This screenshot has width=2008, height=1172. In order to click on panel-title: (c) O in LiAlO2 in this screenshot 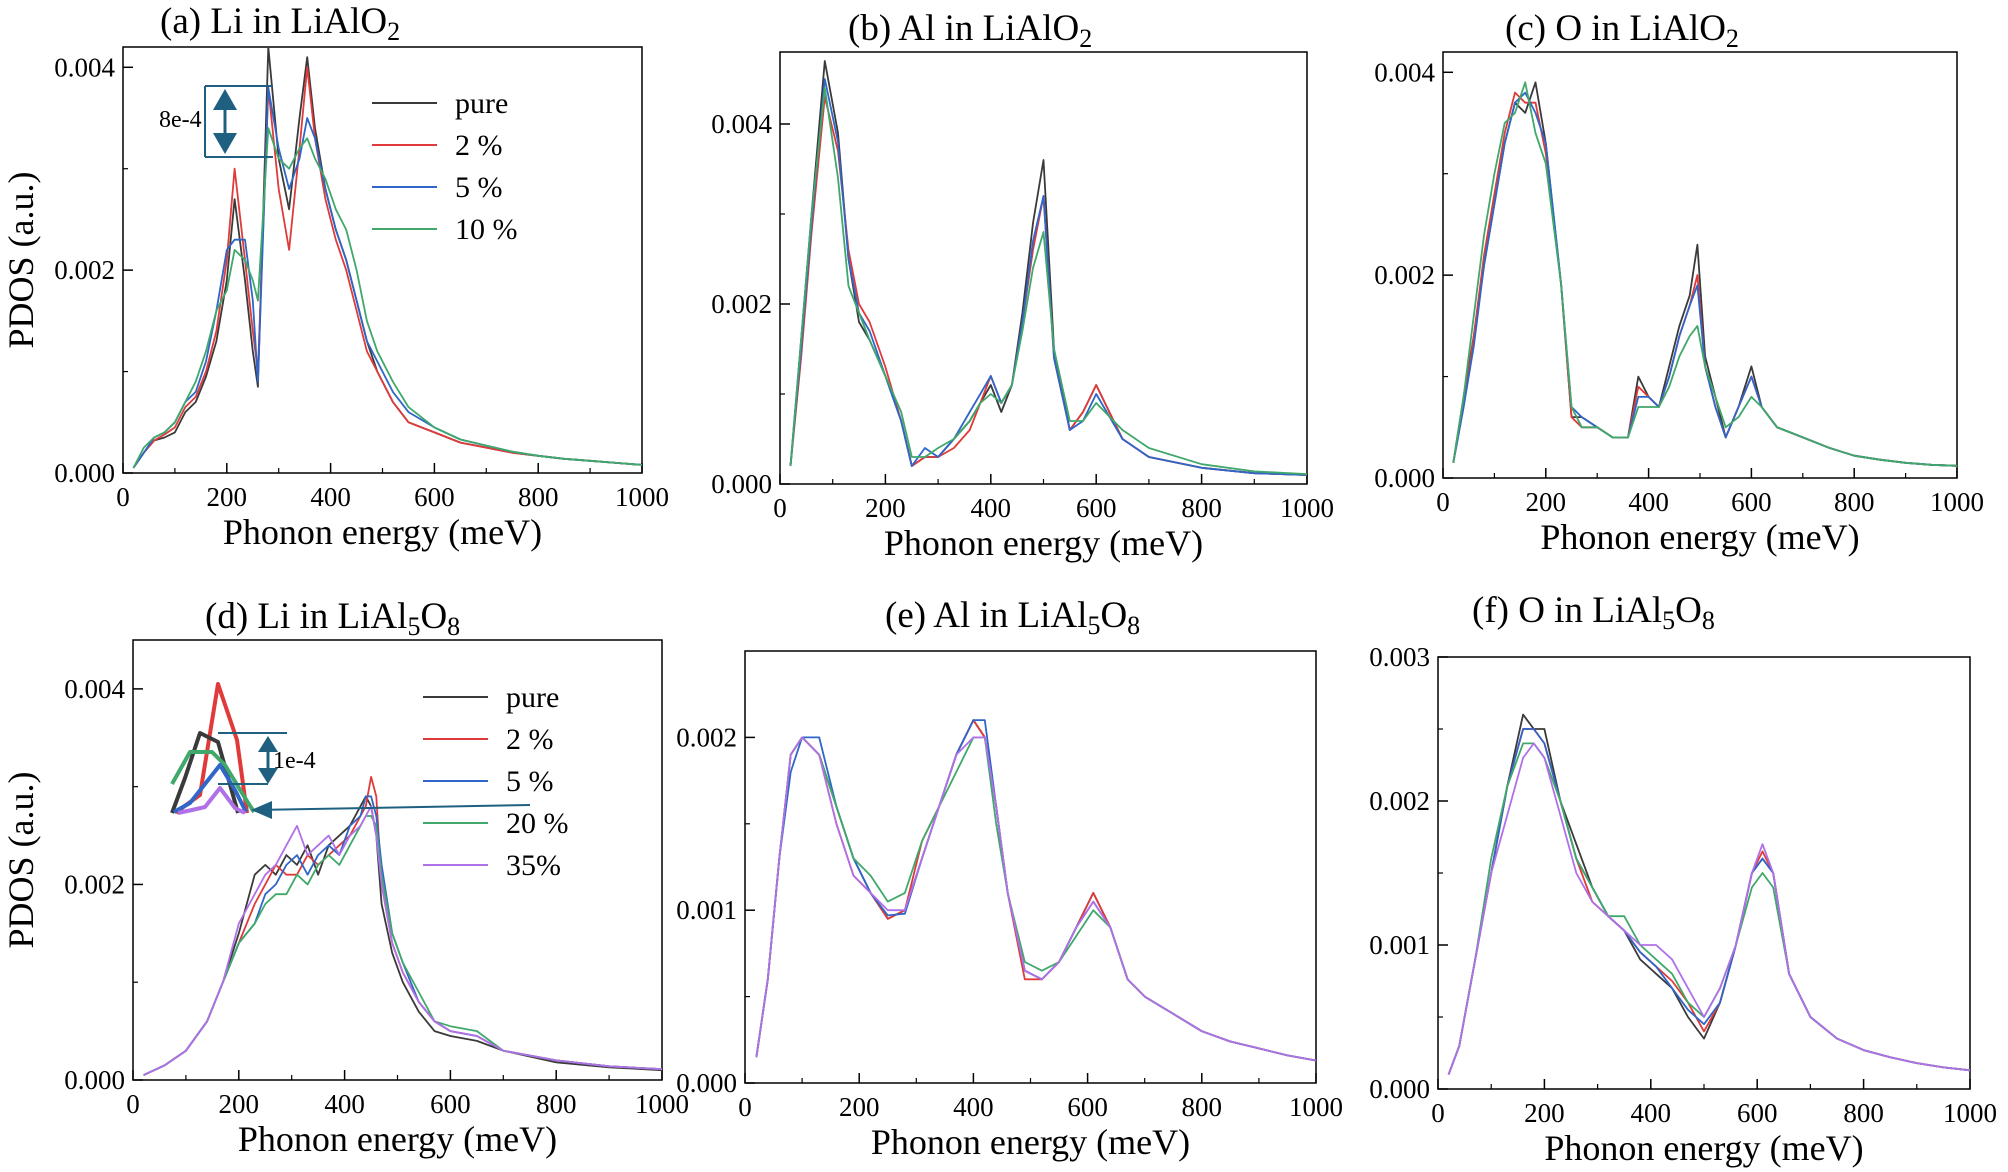, I will do `click(1622, 30)`.